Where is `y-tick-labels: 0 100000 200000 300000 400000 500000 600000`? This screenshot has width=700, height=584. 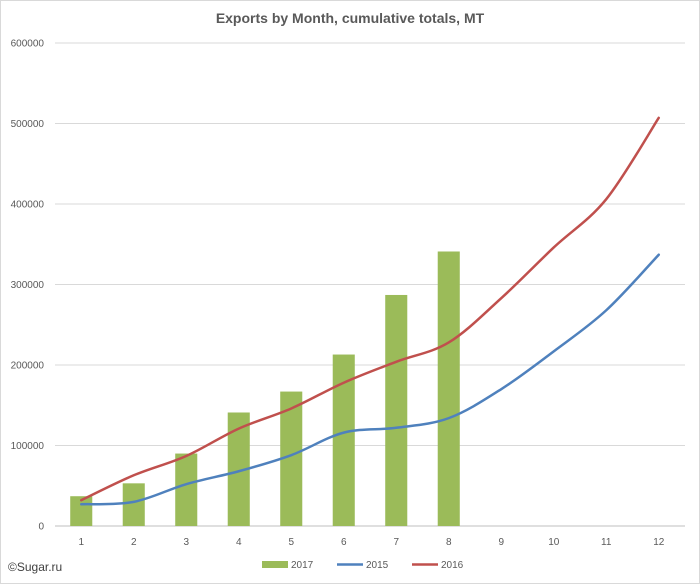 y-tick-labels: 0 100000 200000 300000 400000 500000 600000 is located at coordinates (28, 286).